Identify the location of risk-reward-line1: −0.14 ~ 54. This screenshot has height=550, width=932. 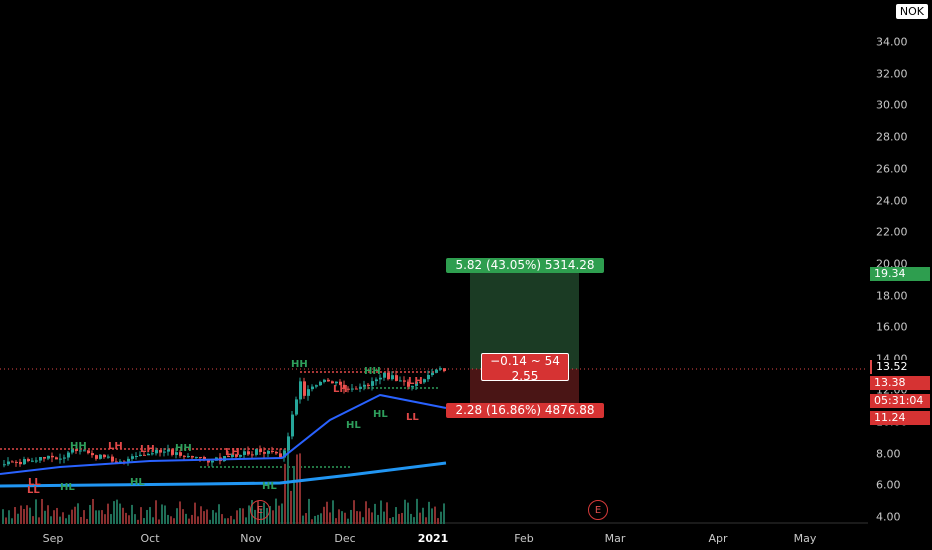
(525, 361).